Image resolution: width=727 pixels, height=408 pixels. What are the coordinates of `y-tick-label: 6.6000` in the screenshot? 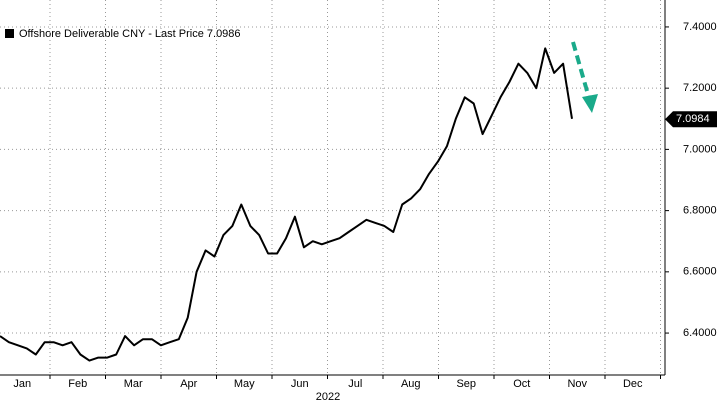 It's located at (700, 272).